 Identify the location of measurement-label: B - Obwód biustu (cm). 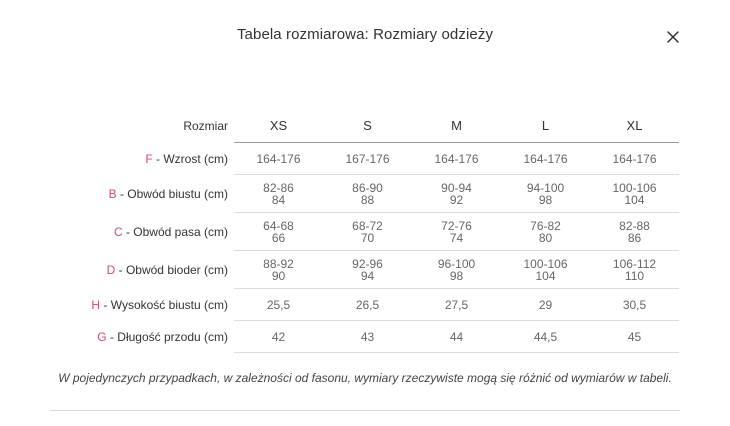
(142, 194).